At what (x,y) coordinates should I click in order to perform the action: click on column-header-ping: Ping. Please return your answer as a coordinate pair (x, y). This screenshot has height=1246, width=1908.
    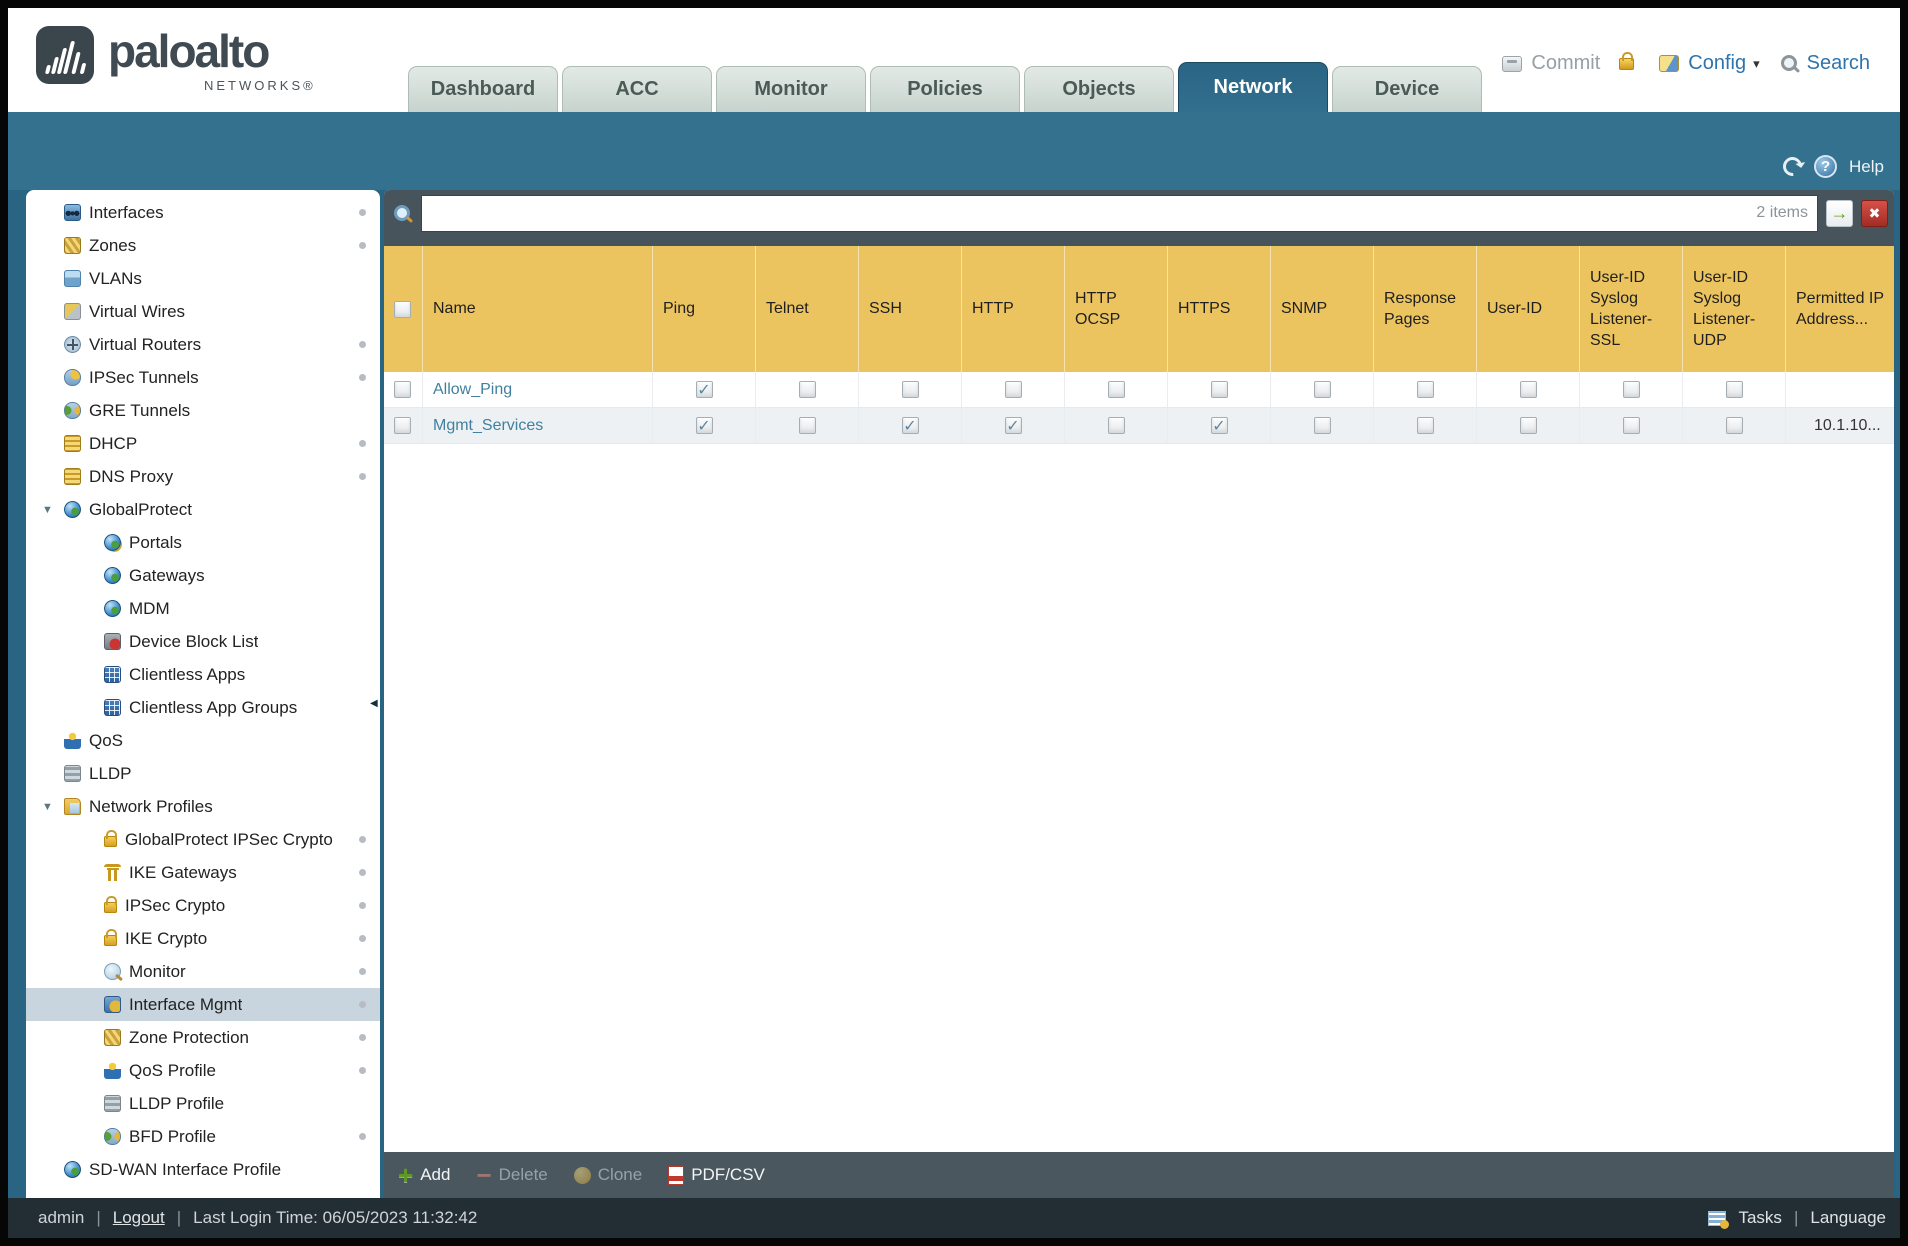
    Looking at the image, I should click on (703, 309).